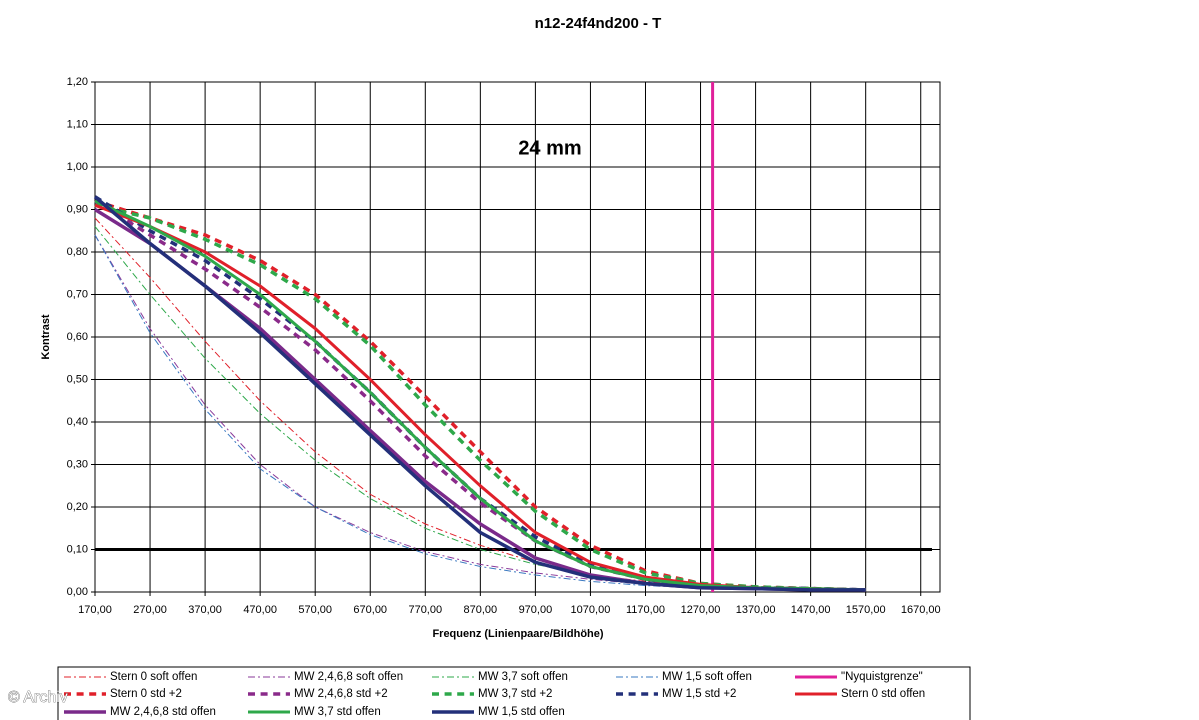 This screenshot has width=1199, height=720. I want to click on x-tick-label: 1470,00, so click(811, 610).